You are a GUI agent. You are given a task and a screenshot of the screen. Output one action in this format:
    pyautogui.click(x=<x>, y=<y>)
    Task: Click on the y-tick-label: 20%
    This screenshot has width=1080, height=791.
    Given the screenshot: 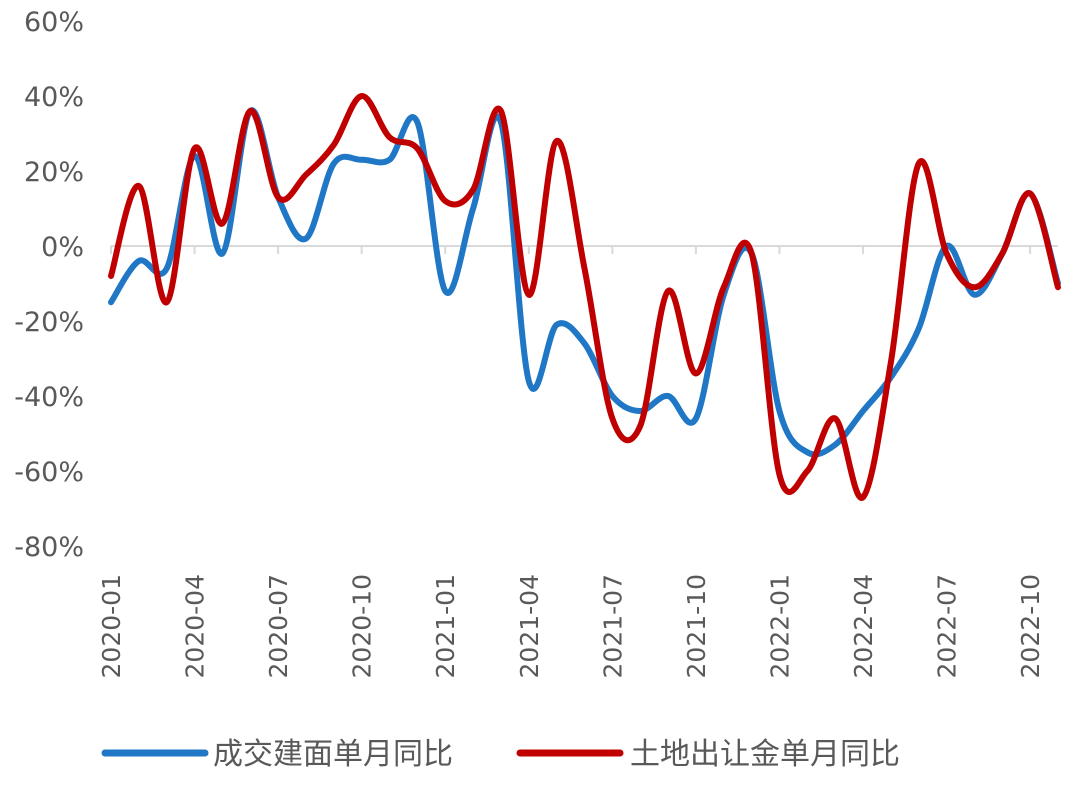 What is the action you would take?
    pyautogui.click(x=54, y=172)
    